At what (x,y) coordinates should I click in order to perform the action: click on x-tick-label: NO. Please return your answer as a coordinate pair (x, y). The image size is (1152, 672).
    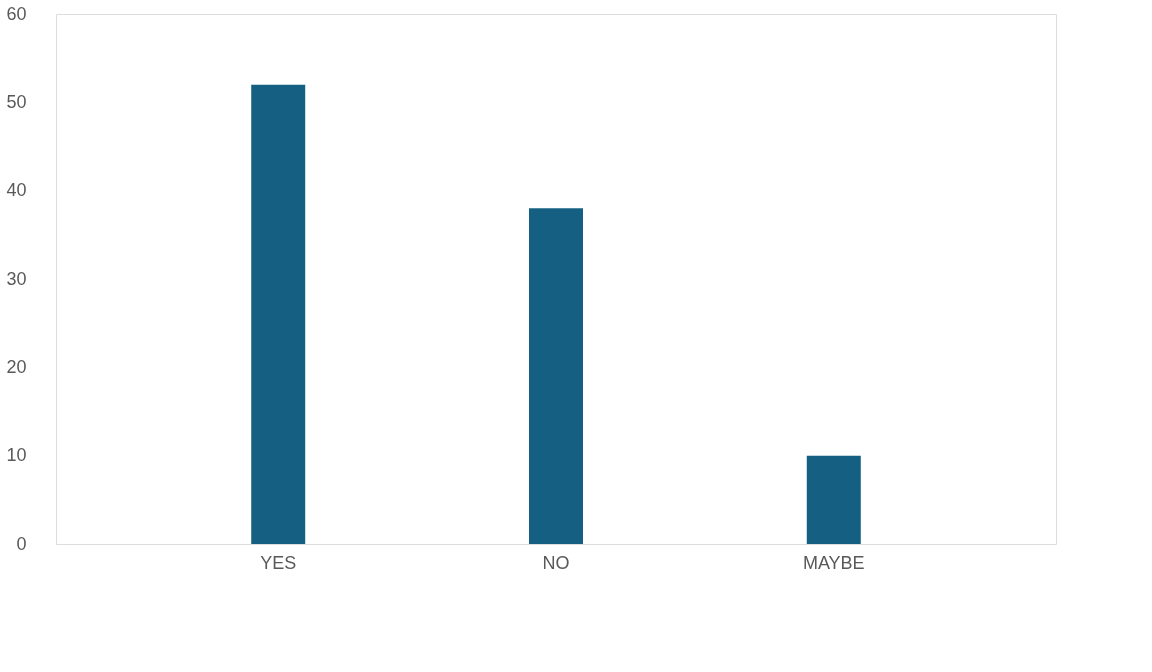
    Looking at the image, I should click on (556, 562).